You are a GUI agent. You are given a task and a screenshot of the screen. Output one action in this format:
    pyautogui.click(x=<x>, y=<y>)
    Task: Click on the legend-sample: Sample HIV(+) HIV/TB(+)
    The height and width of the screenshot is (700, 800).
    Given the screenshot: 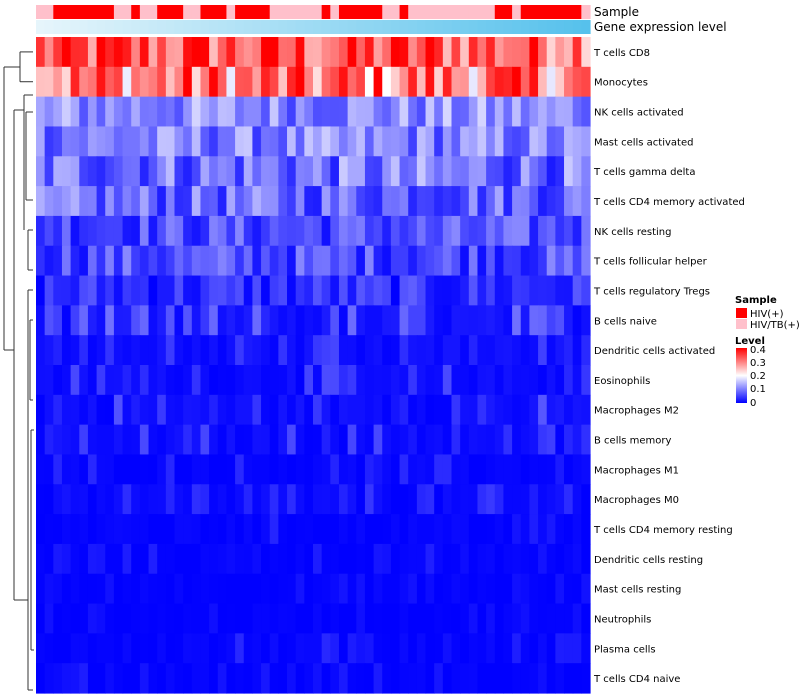 What is the action you would take?
    pyautogui.click(x=767, y=313)
    